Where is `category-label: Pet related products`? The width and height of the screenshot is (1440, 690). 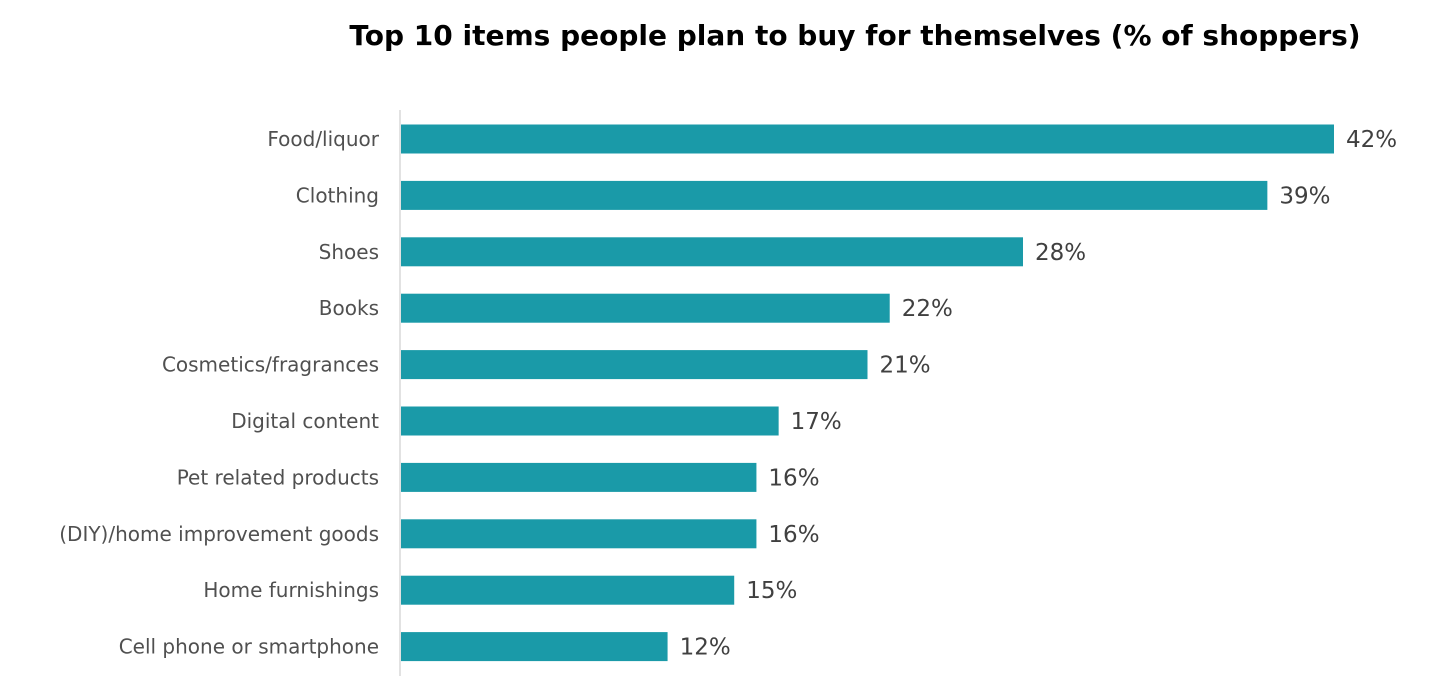 category-label: Pet related products is located at coordinates (278, 477).